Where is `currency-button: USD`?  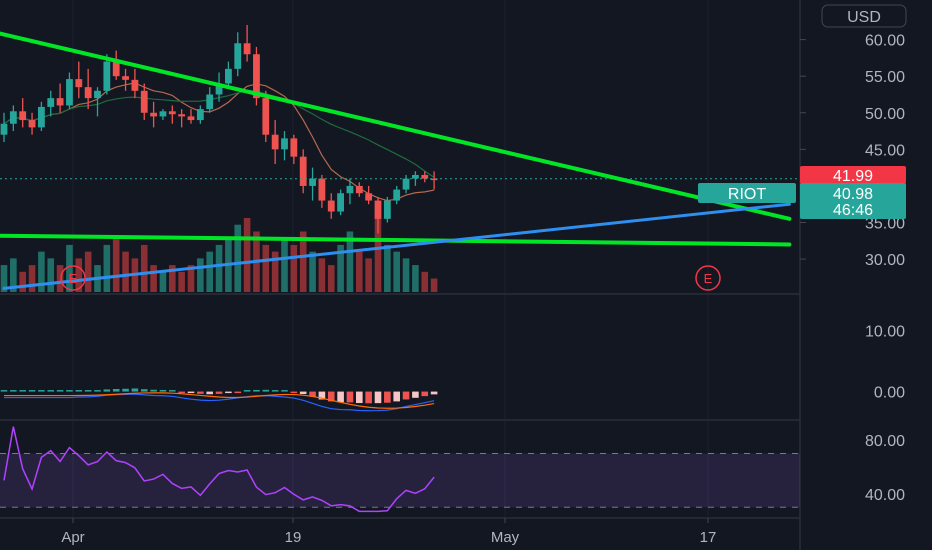 currency-button: USD is located at coordinates (864, 16).